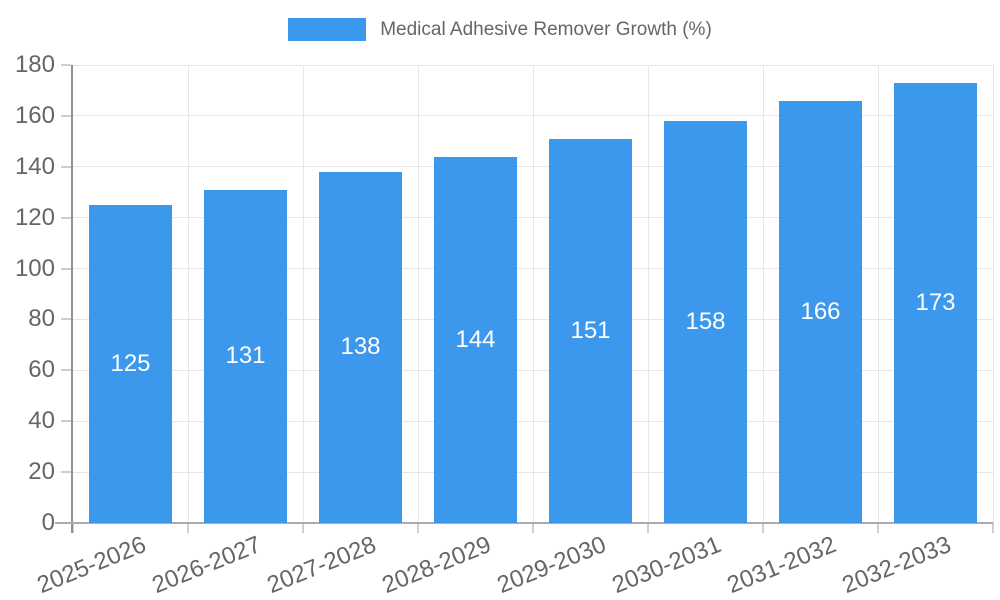 This screenshot has width=1000, height=600. Describe the element at coordinates (436, 565) in the screenshot. I see `x-tick-label: 2028-2029` at that location.